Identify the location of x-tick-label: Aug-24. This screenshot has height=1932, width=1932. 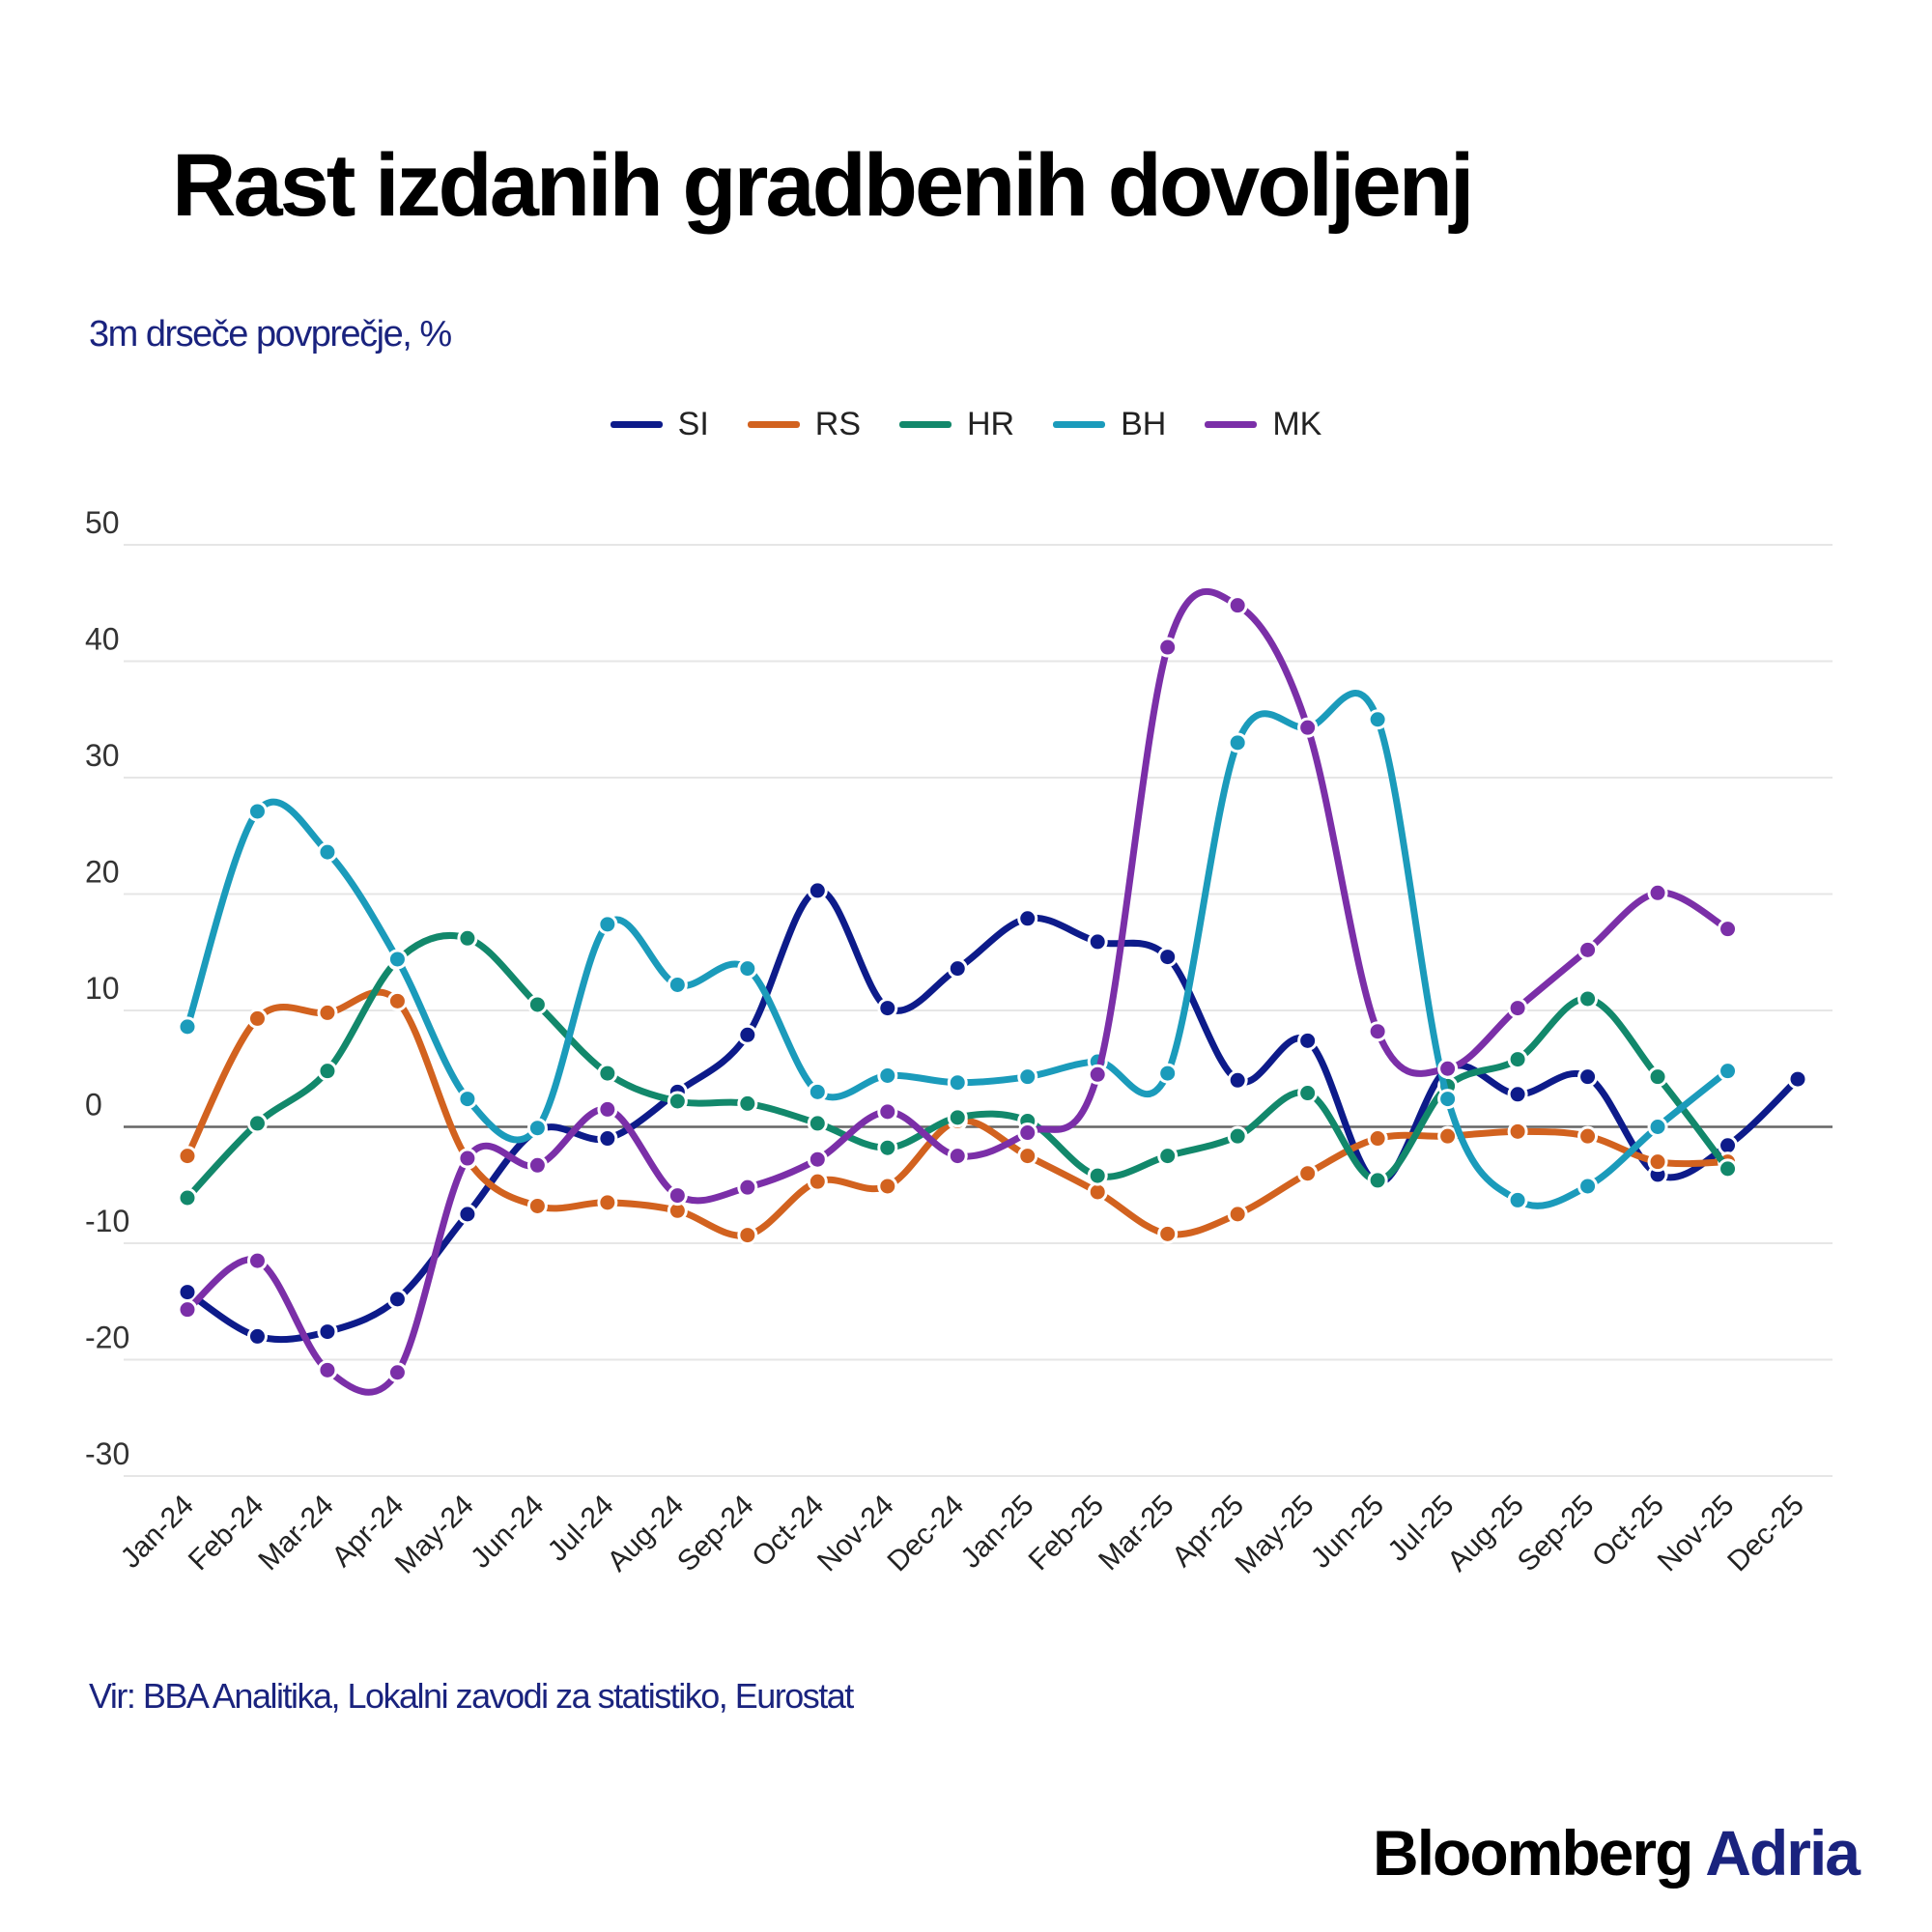
(646, 1534).